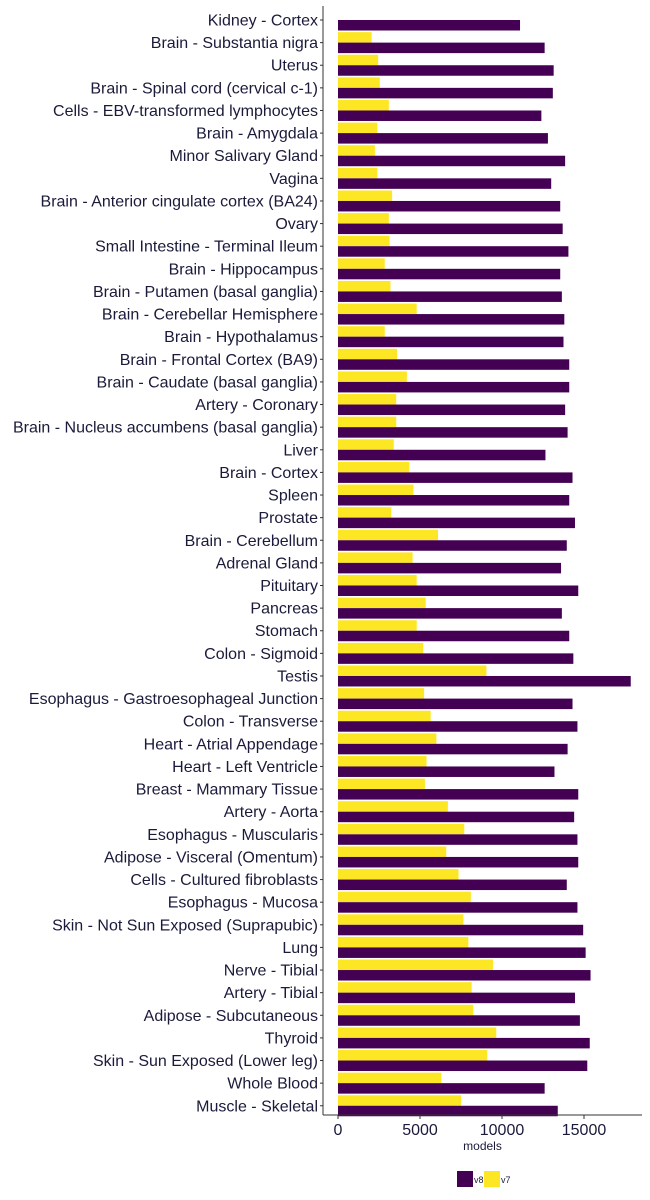 This screenshot has width=650, height=1200. I want to click on category-label: Artery - Coronary, so click(256, 405).